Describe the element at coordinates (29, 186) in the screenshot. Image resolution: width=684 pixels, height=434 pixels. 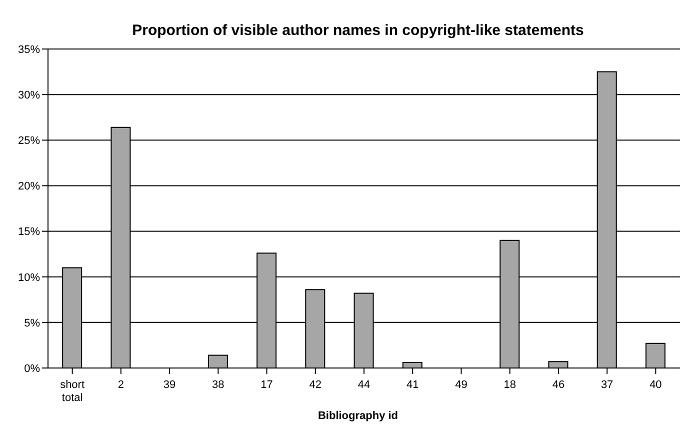
I see `y-tick-label: 20%` at that location.